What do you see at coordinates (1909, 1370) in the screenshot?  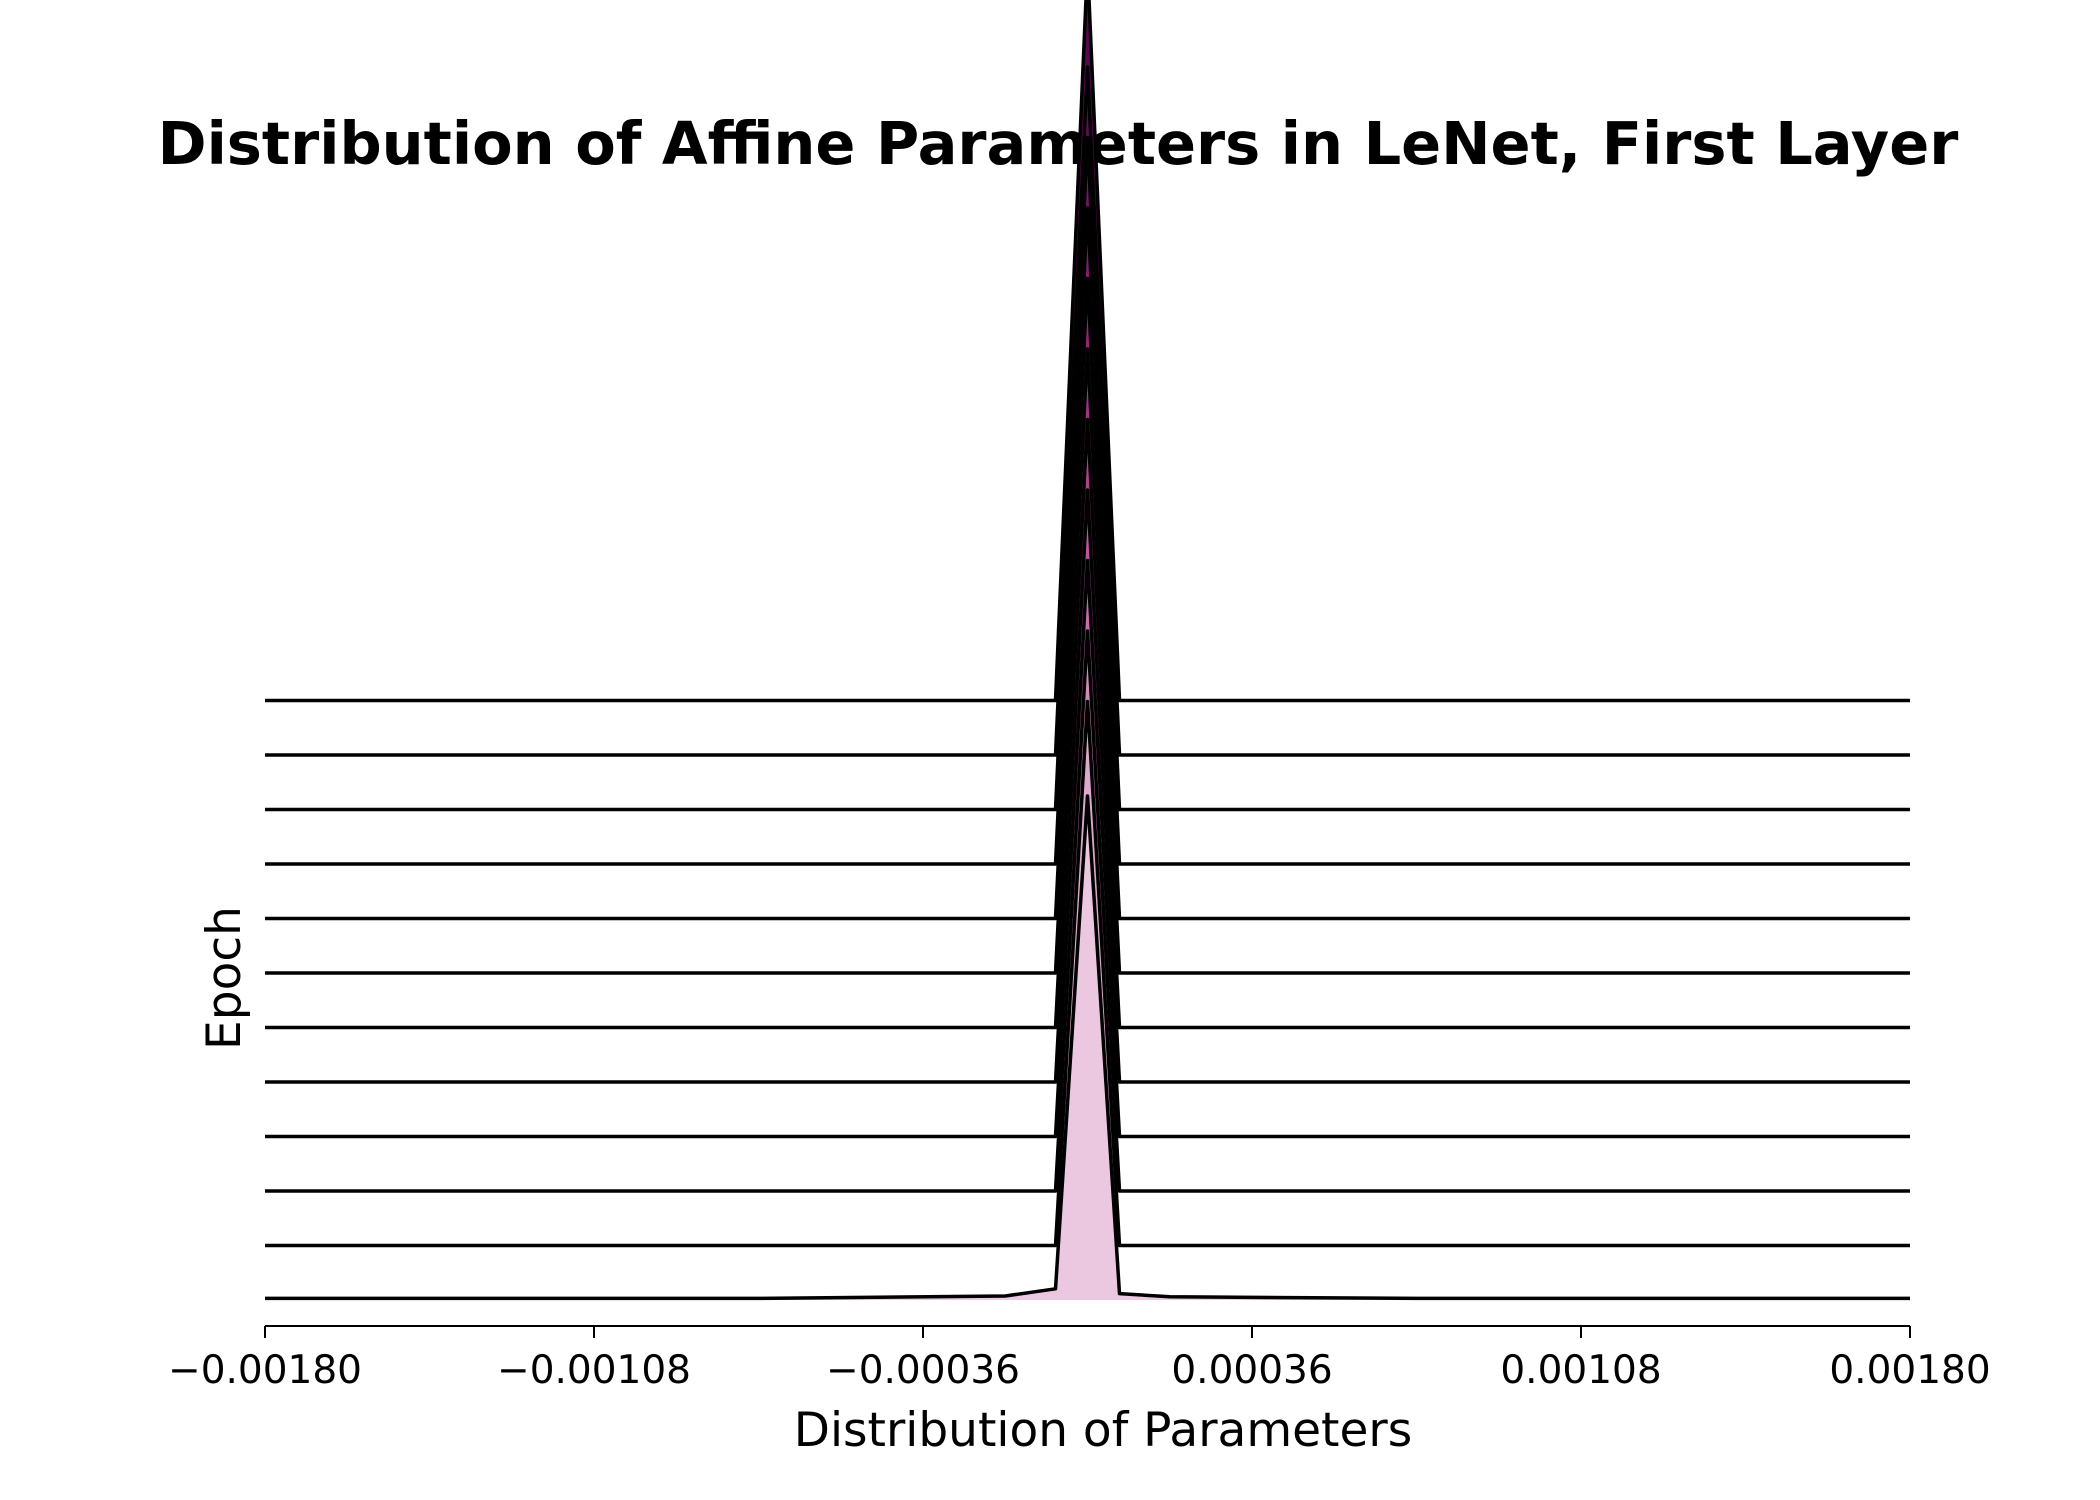 I see `x-tick-label-6: 0.00180` at bounding box center [1909, 1370].